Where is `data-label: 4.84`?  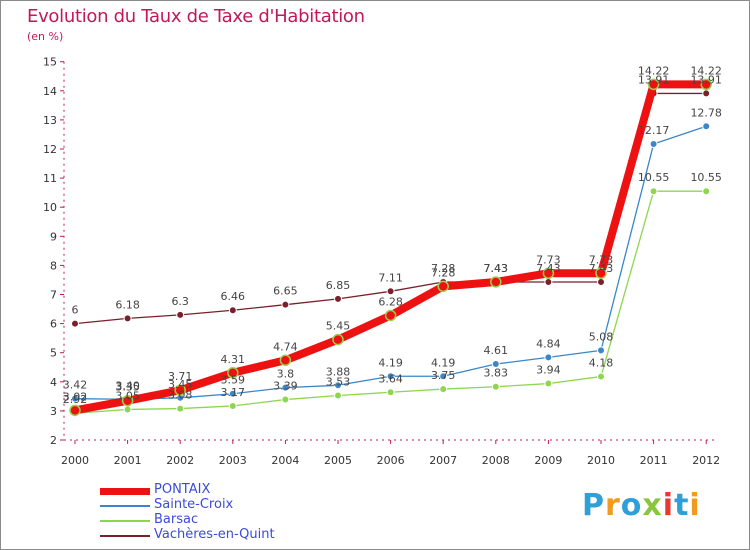
data-label: 4.84 is located at coordinates (548, 343).